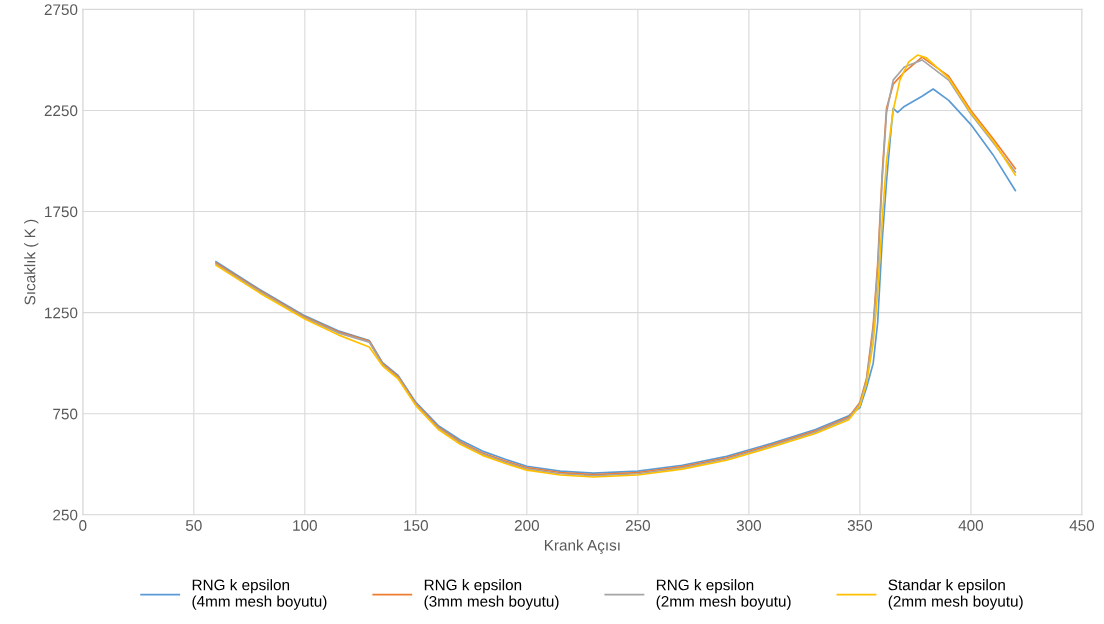 The image size is (1104, 624). What do you see at coordinates (31, 262) in the screenshot?
I see `y-axis-title: Sıcaklık ( K )` at bounding box center [31, 262].